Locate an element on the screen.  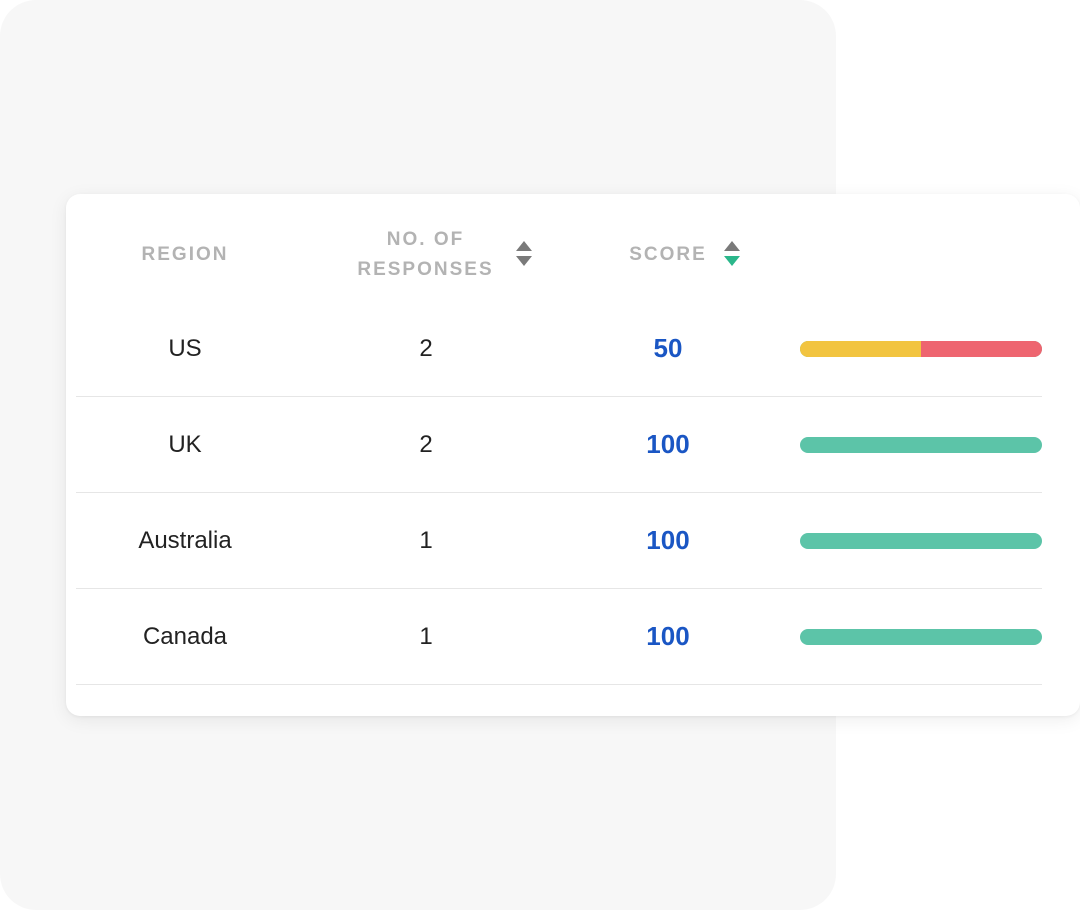
region-cell: UK is located at coordinates (185, 444).